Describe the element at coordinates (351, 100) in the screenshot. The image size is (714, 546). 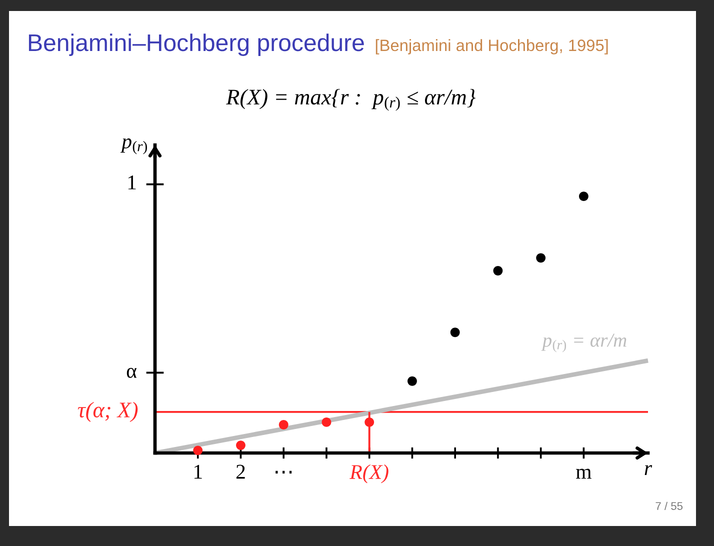
I see `chart-subtitle: R(X) = max{r : p$_{(r)}$ ≤ αr/m}` at that location.